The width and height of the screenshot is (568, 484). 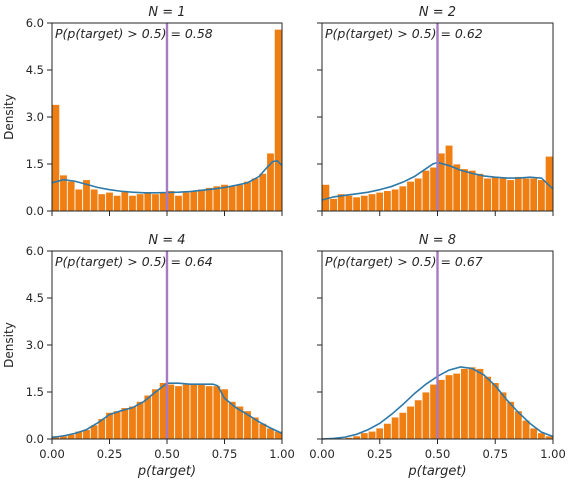 I want to click on x-tick-label: 1.00, so click(x=553, y=454).